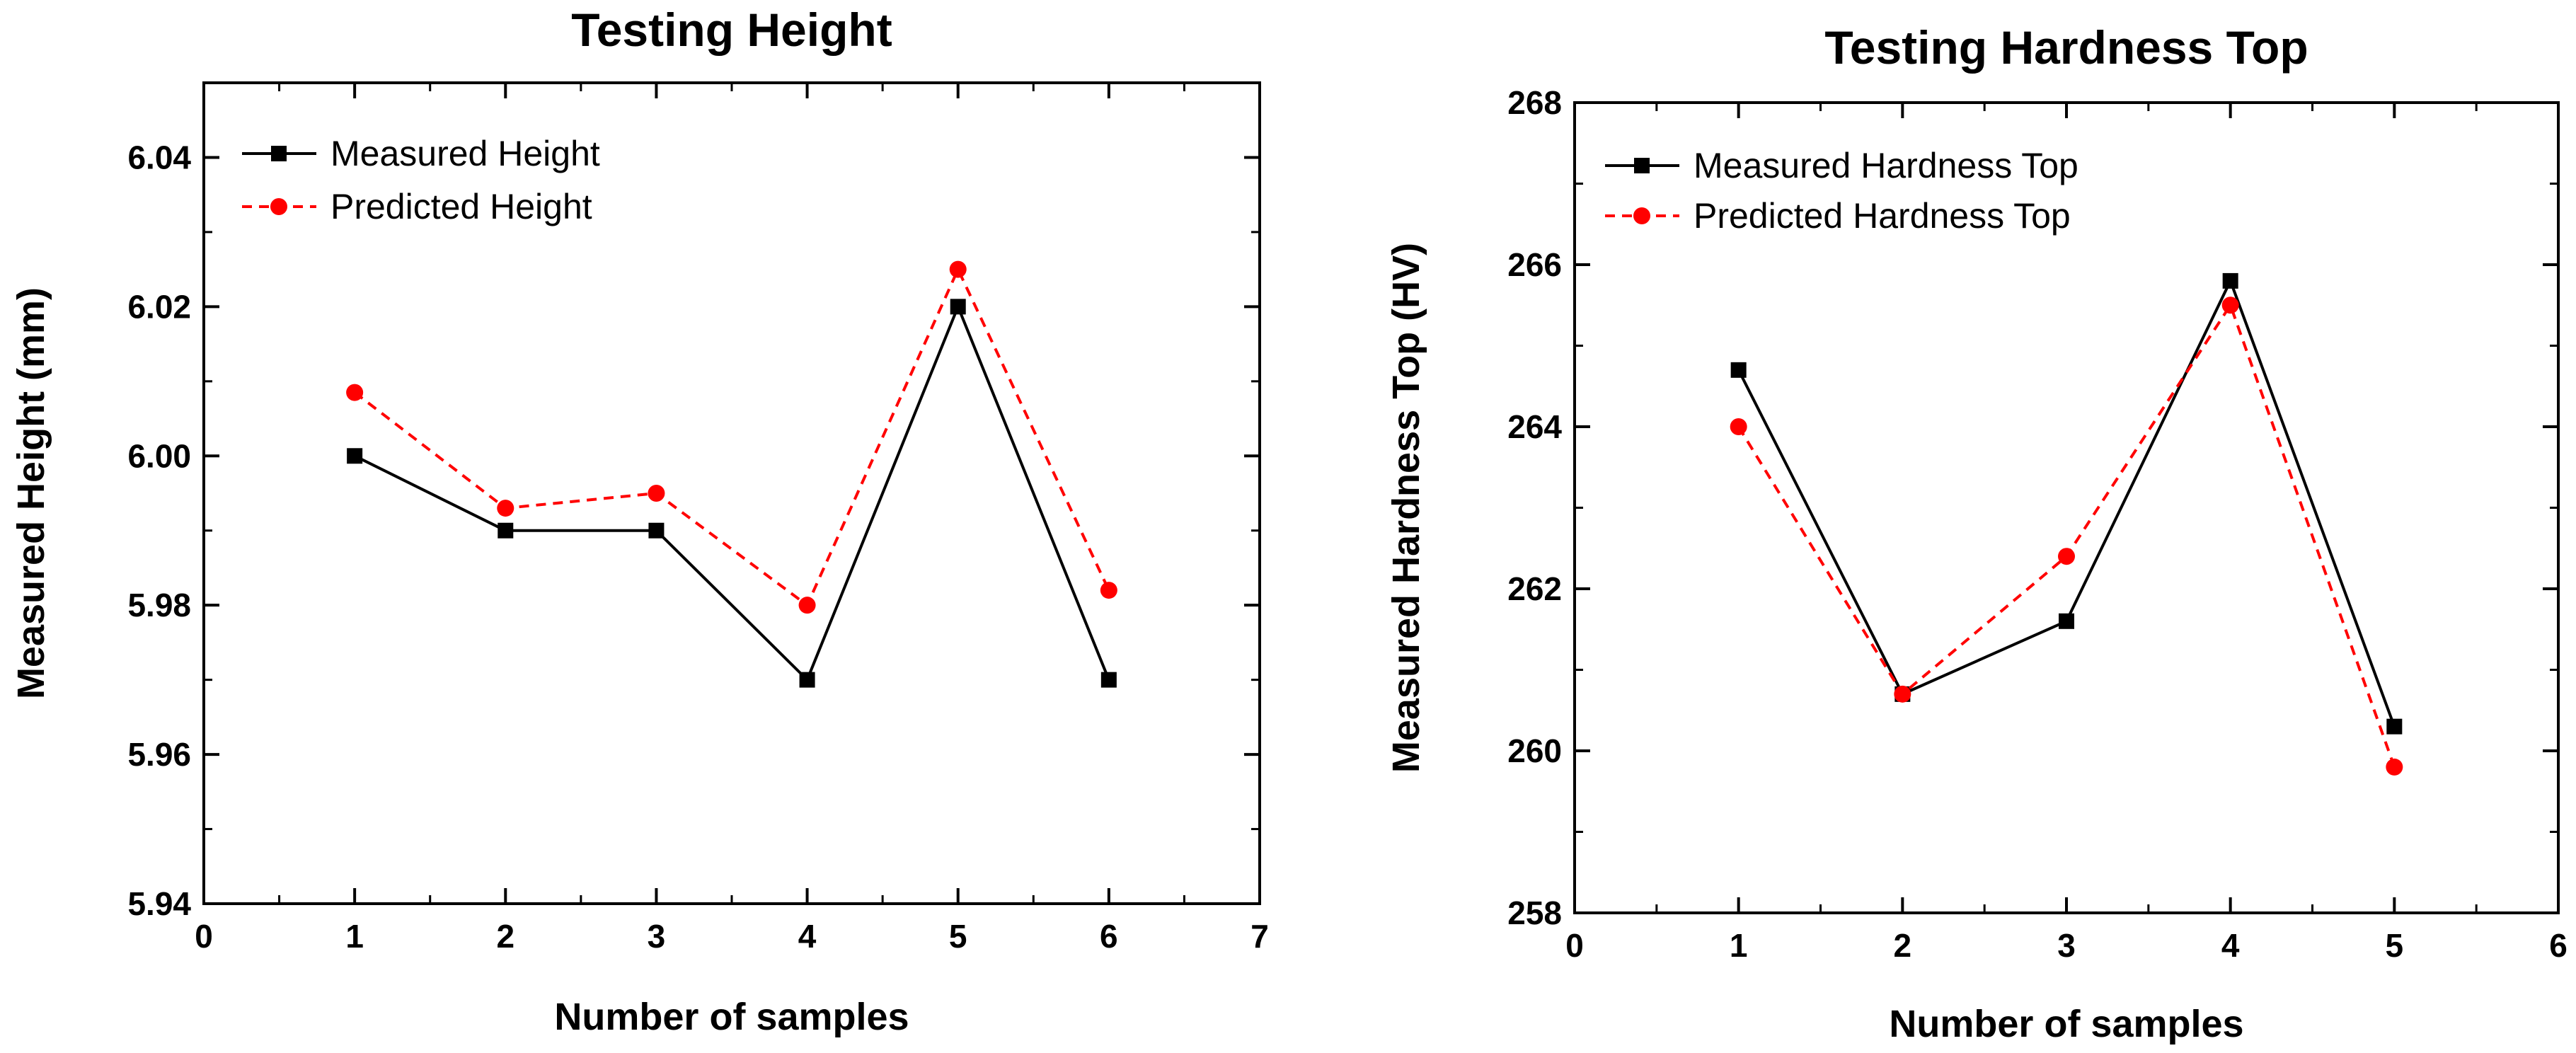 This screenshot has width=2576, height=1053. What do you see at coordinates (159, 605) in the screenshot?
I see `y-tick-label: 5.98` at bounding box center [159, 605].